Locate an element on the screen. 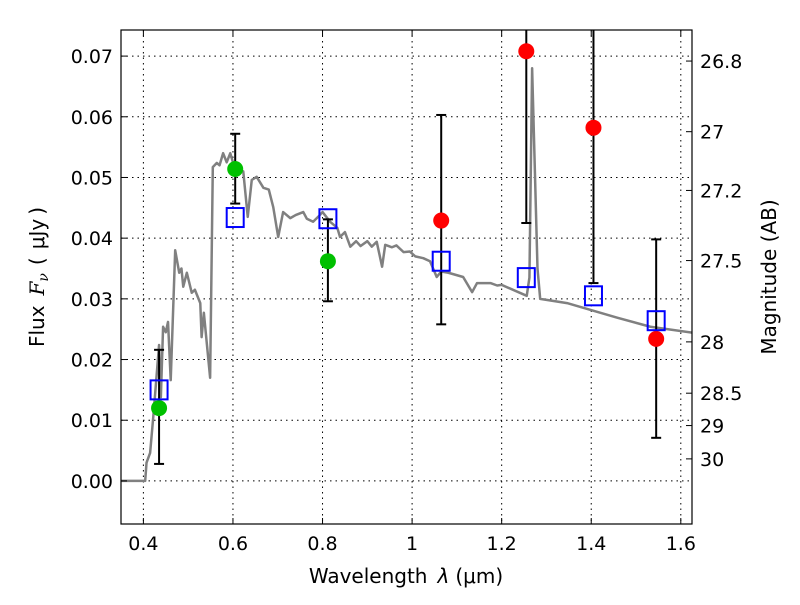 Image resolution: width=800 pixels, height=605 pixels. y2-tick-label: 28.5 is located at coordinates (721, 394).